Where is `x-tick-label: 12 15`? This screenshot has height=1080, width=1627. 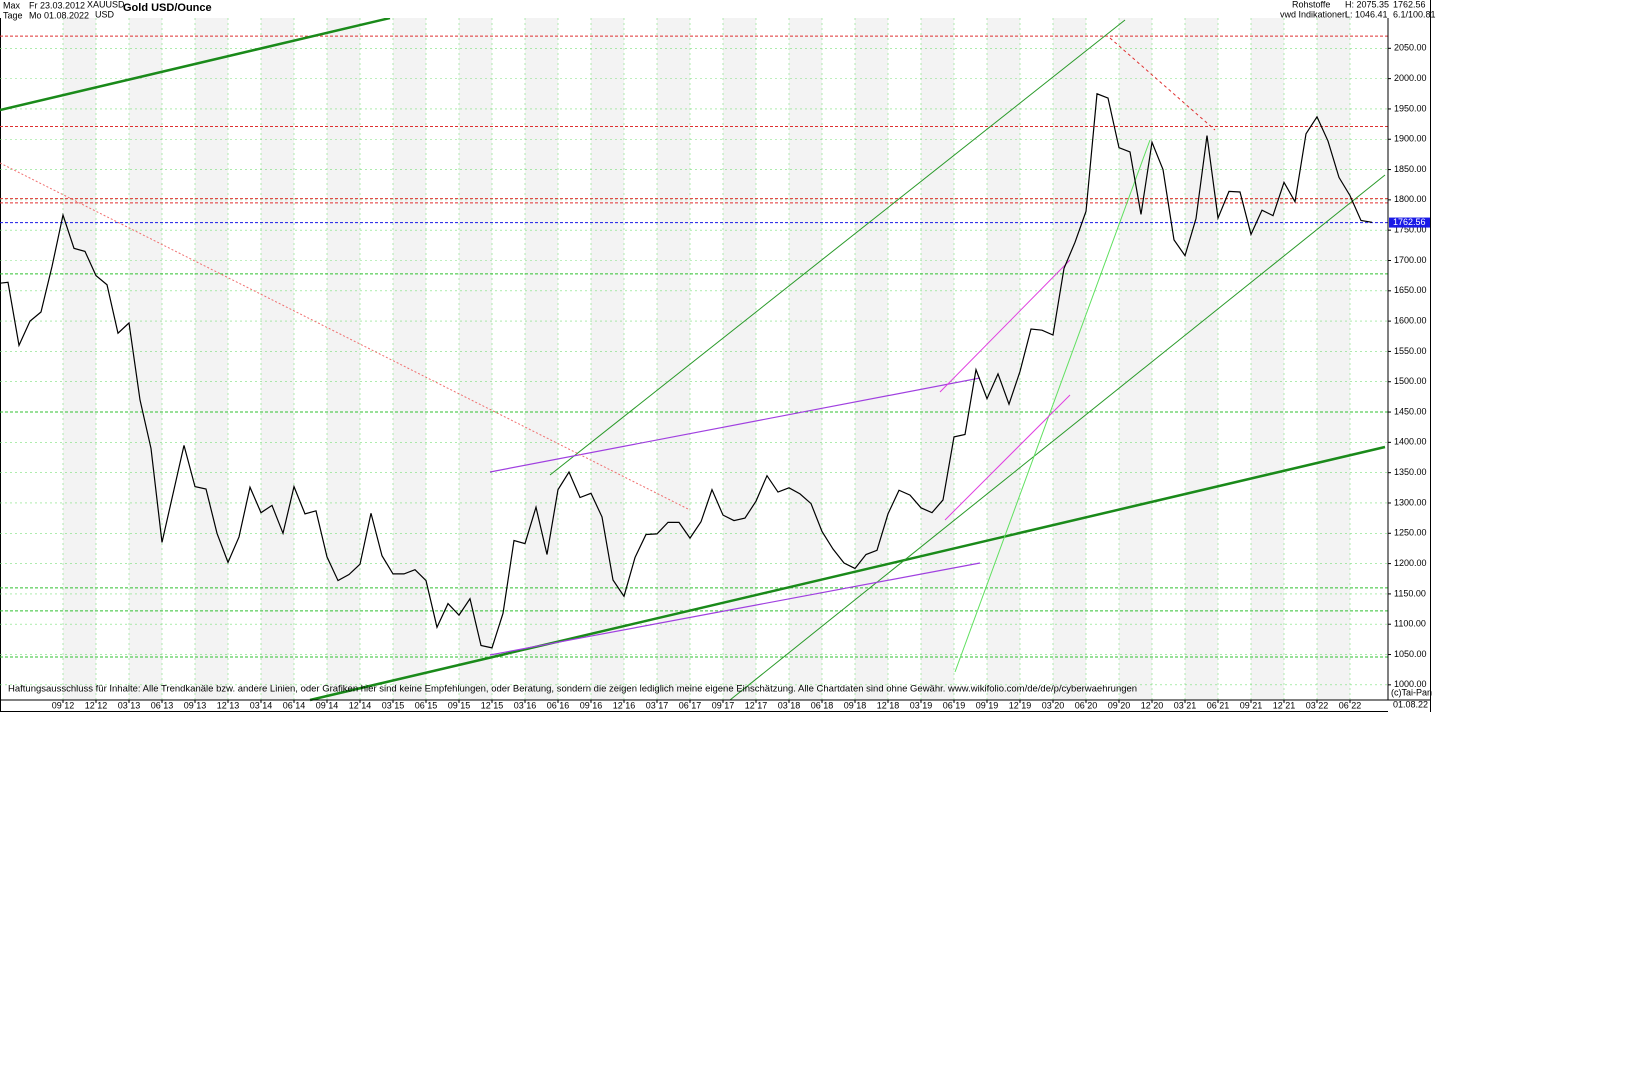
x-tick-label: 12 15 is located at coordinates (492, 705).